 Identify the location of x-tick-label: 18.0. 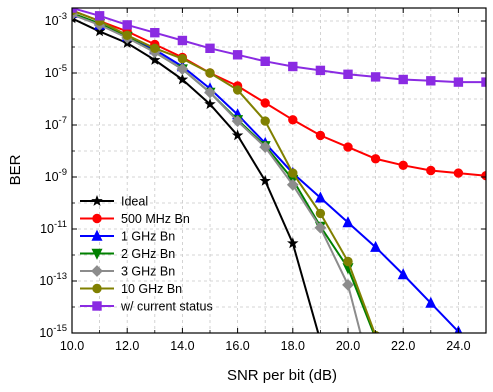
(293, 346).